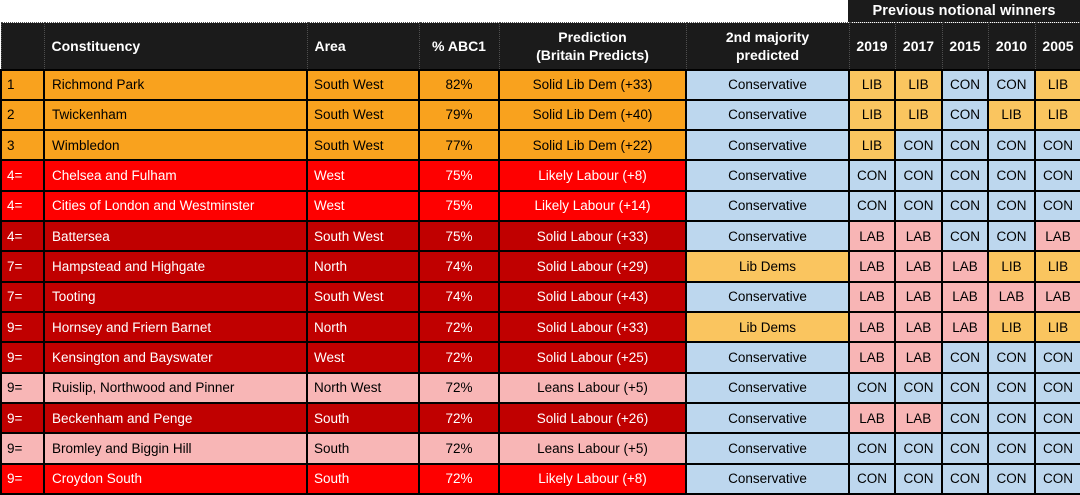 This screenshot has height=495, width=1080. What do you see at coordinates (1057, 46) in the screenshot?
I see `year-column-header-2005: 2005` at bounding box center [1057, 46].